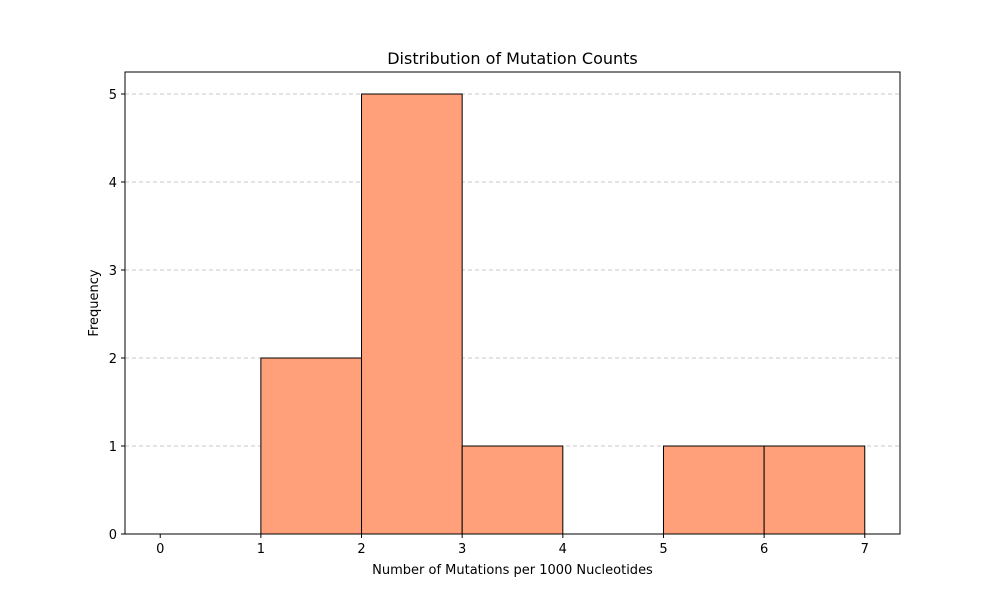 This screenshot has width=1000, height=600. What do you see at coordinates (113, 183) in the screenshot?
I see `y-tick-label: 4` at bounding box center [113, 183].